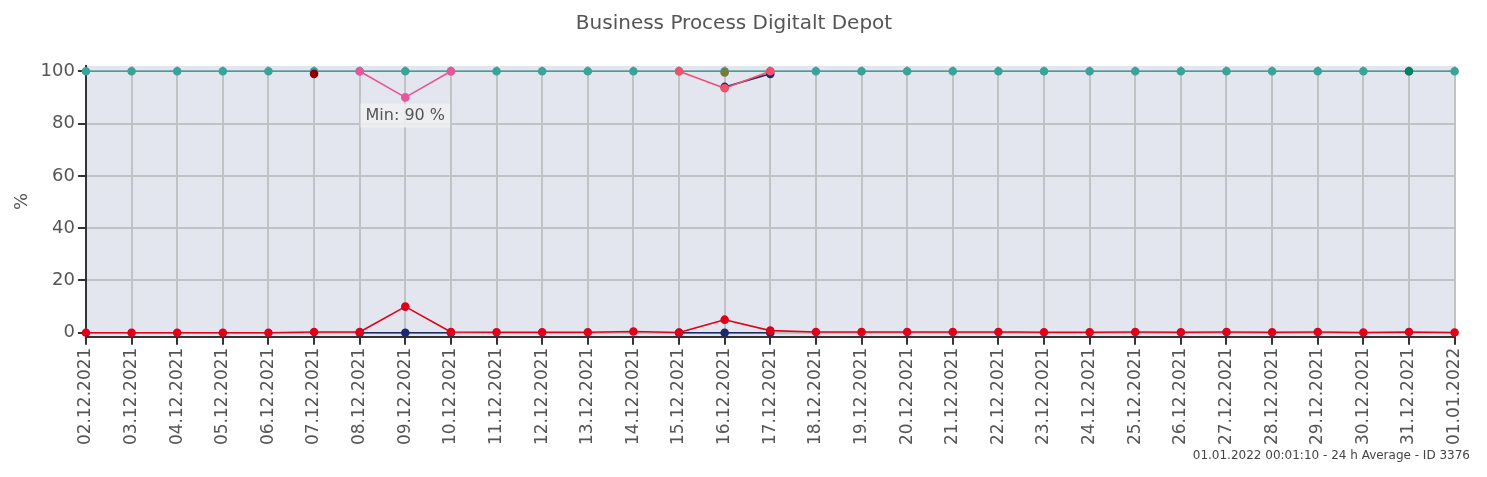 The image size is (1487, 477). Describe the element at coordinates (1088, 396) in the screenshot. I see `x-tick-label: 24.12.2021` at that location.